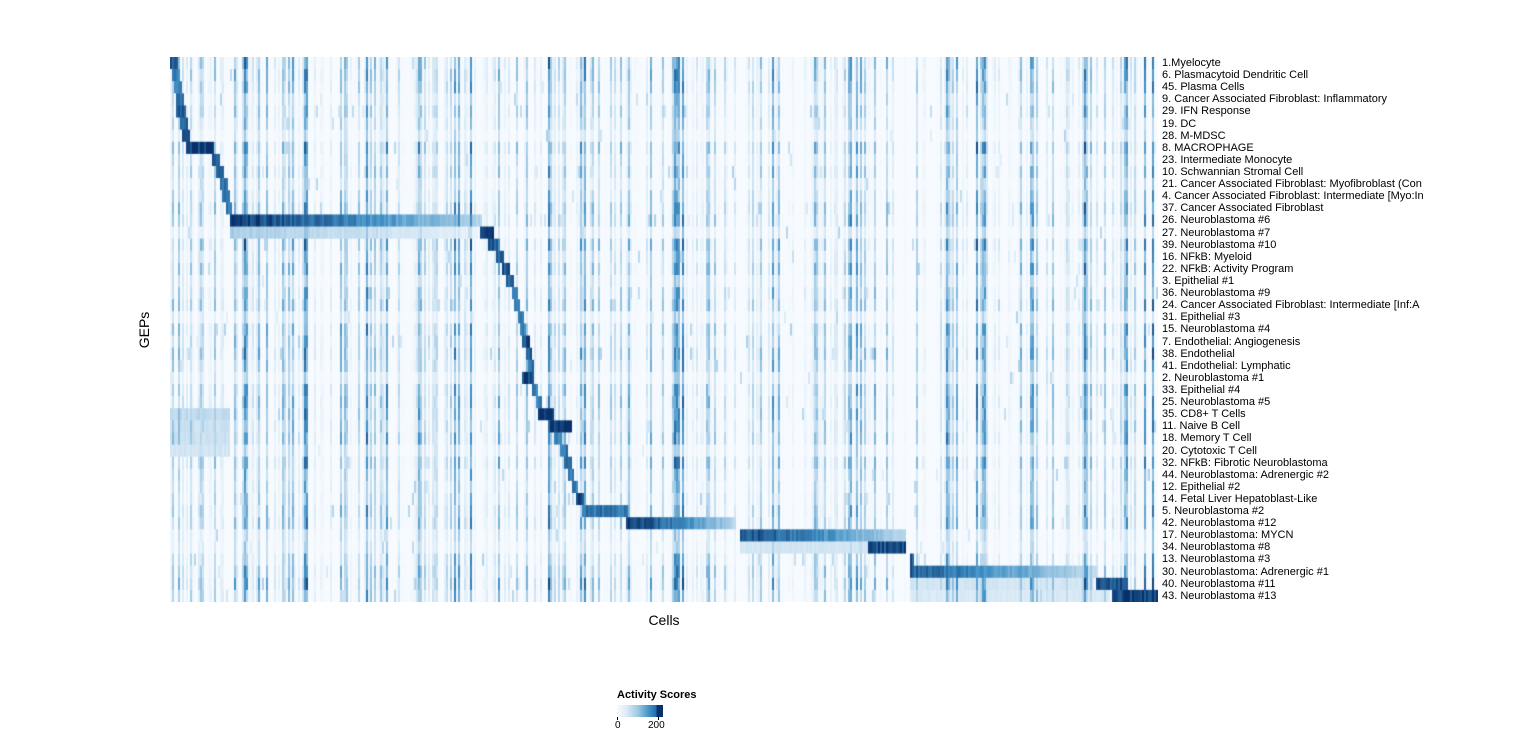  What do you see at coordinates (1219, 583) in the screenshot?
I see `gep-row-label: 40. Neuroblastoma #11` at bounding box center [1219, 583].